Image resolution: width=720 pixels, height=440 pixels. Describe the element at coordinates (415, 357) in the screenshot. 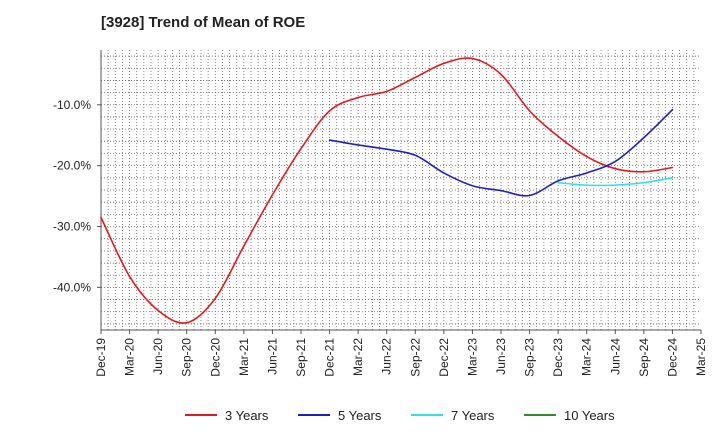

I see `x-tick-label: Sep-22` at that location.